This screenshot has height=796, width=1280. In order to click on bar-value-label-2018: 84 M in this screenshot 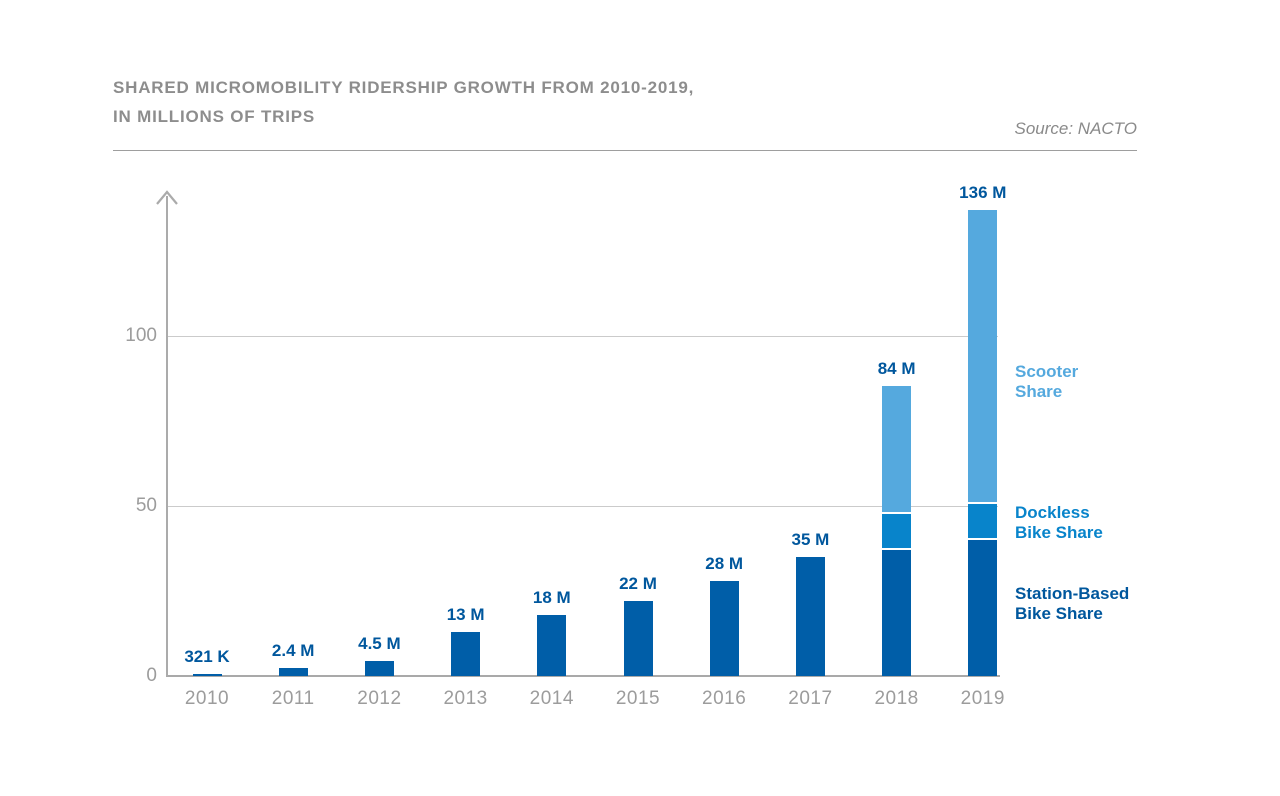, I will do `click(896, 369)`.